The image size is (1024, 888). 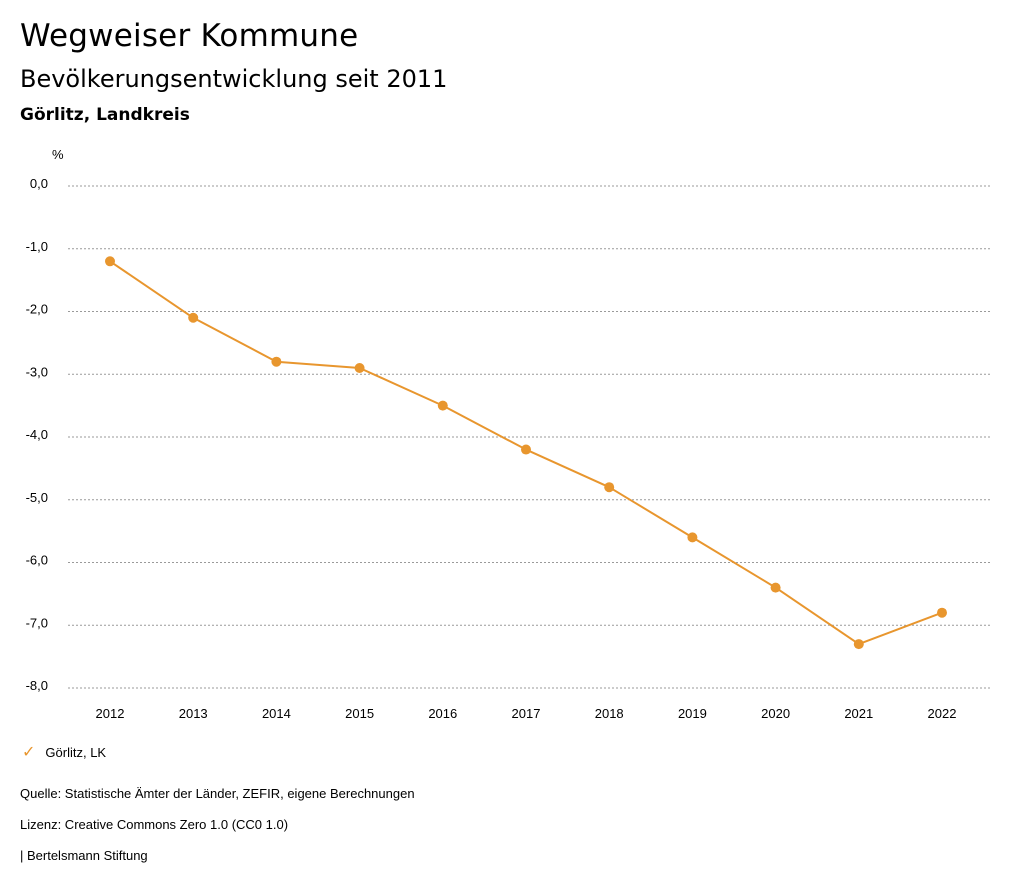 What do you see at coordinates (76, 752) in the screenshot?
I see `legend-label: Görlitz, LK` at bounding box center [76, 752].